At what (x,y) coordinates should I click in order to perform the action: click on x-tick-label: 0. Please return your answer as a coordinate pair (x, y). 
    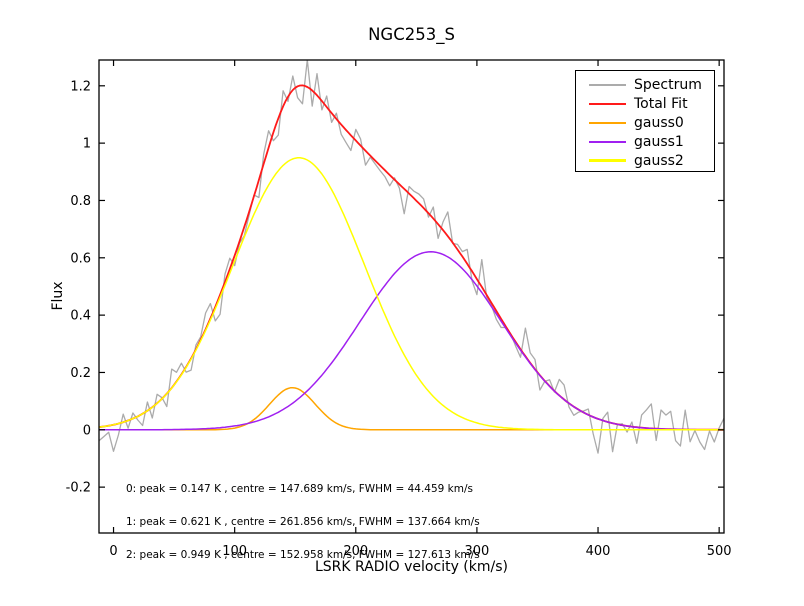
    Looking at the image, I should click on (113, 551).